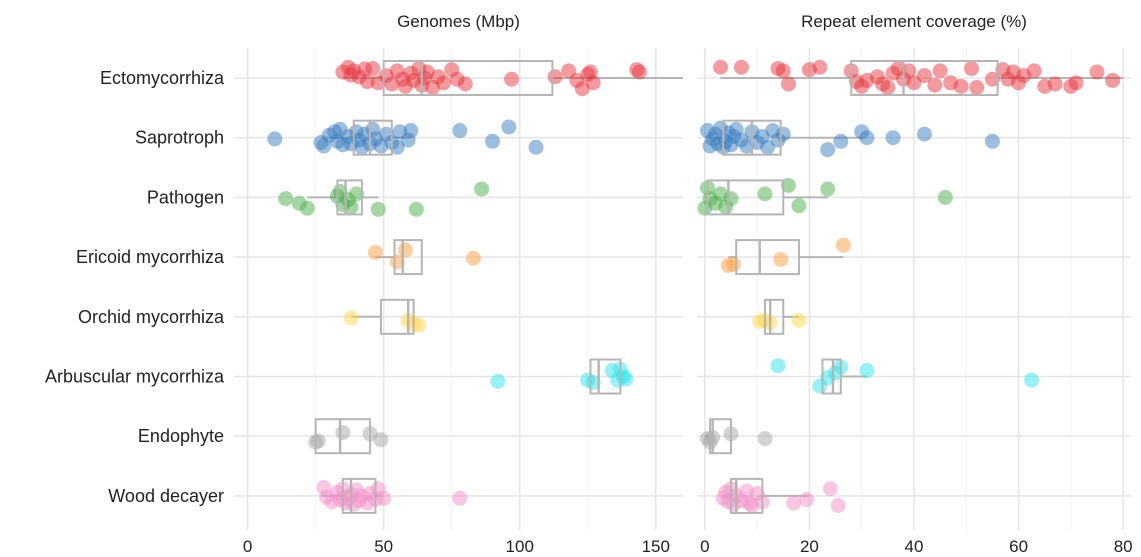 The width and height of the screenshot is (1141, 557). What do you see at coordinates (1123, 546) in the screenshot?
I see `x-tick-label: 80` at bounding box center [1123, 546].